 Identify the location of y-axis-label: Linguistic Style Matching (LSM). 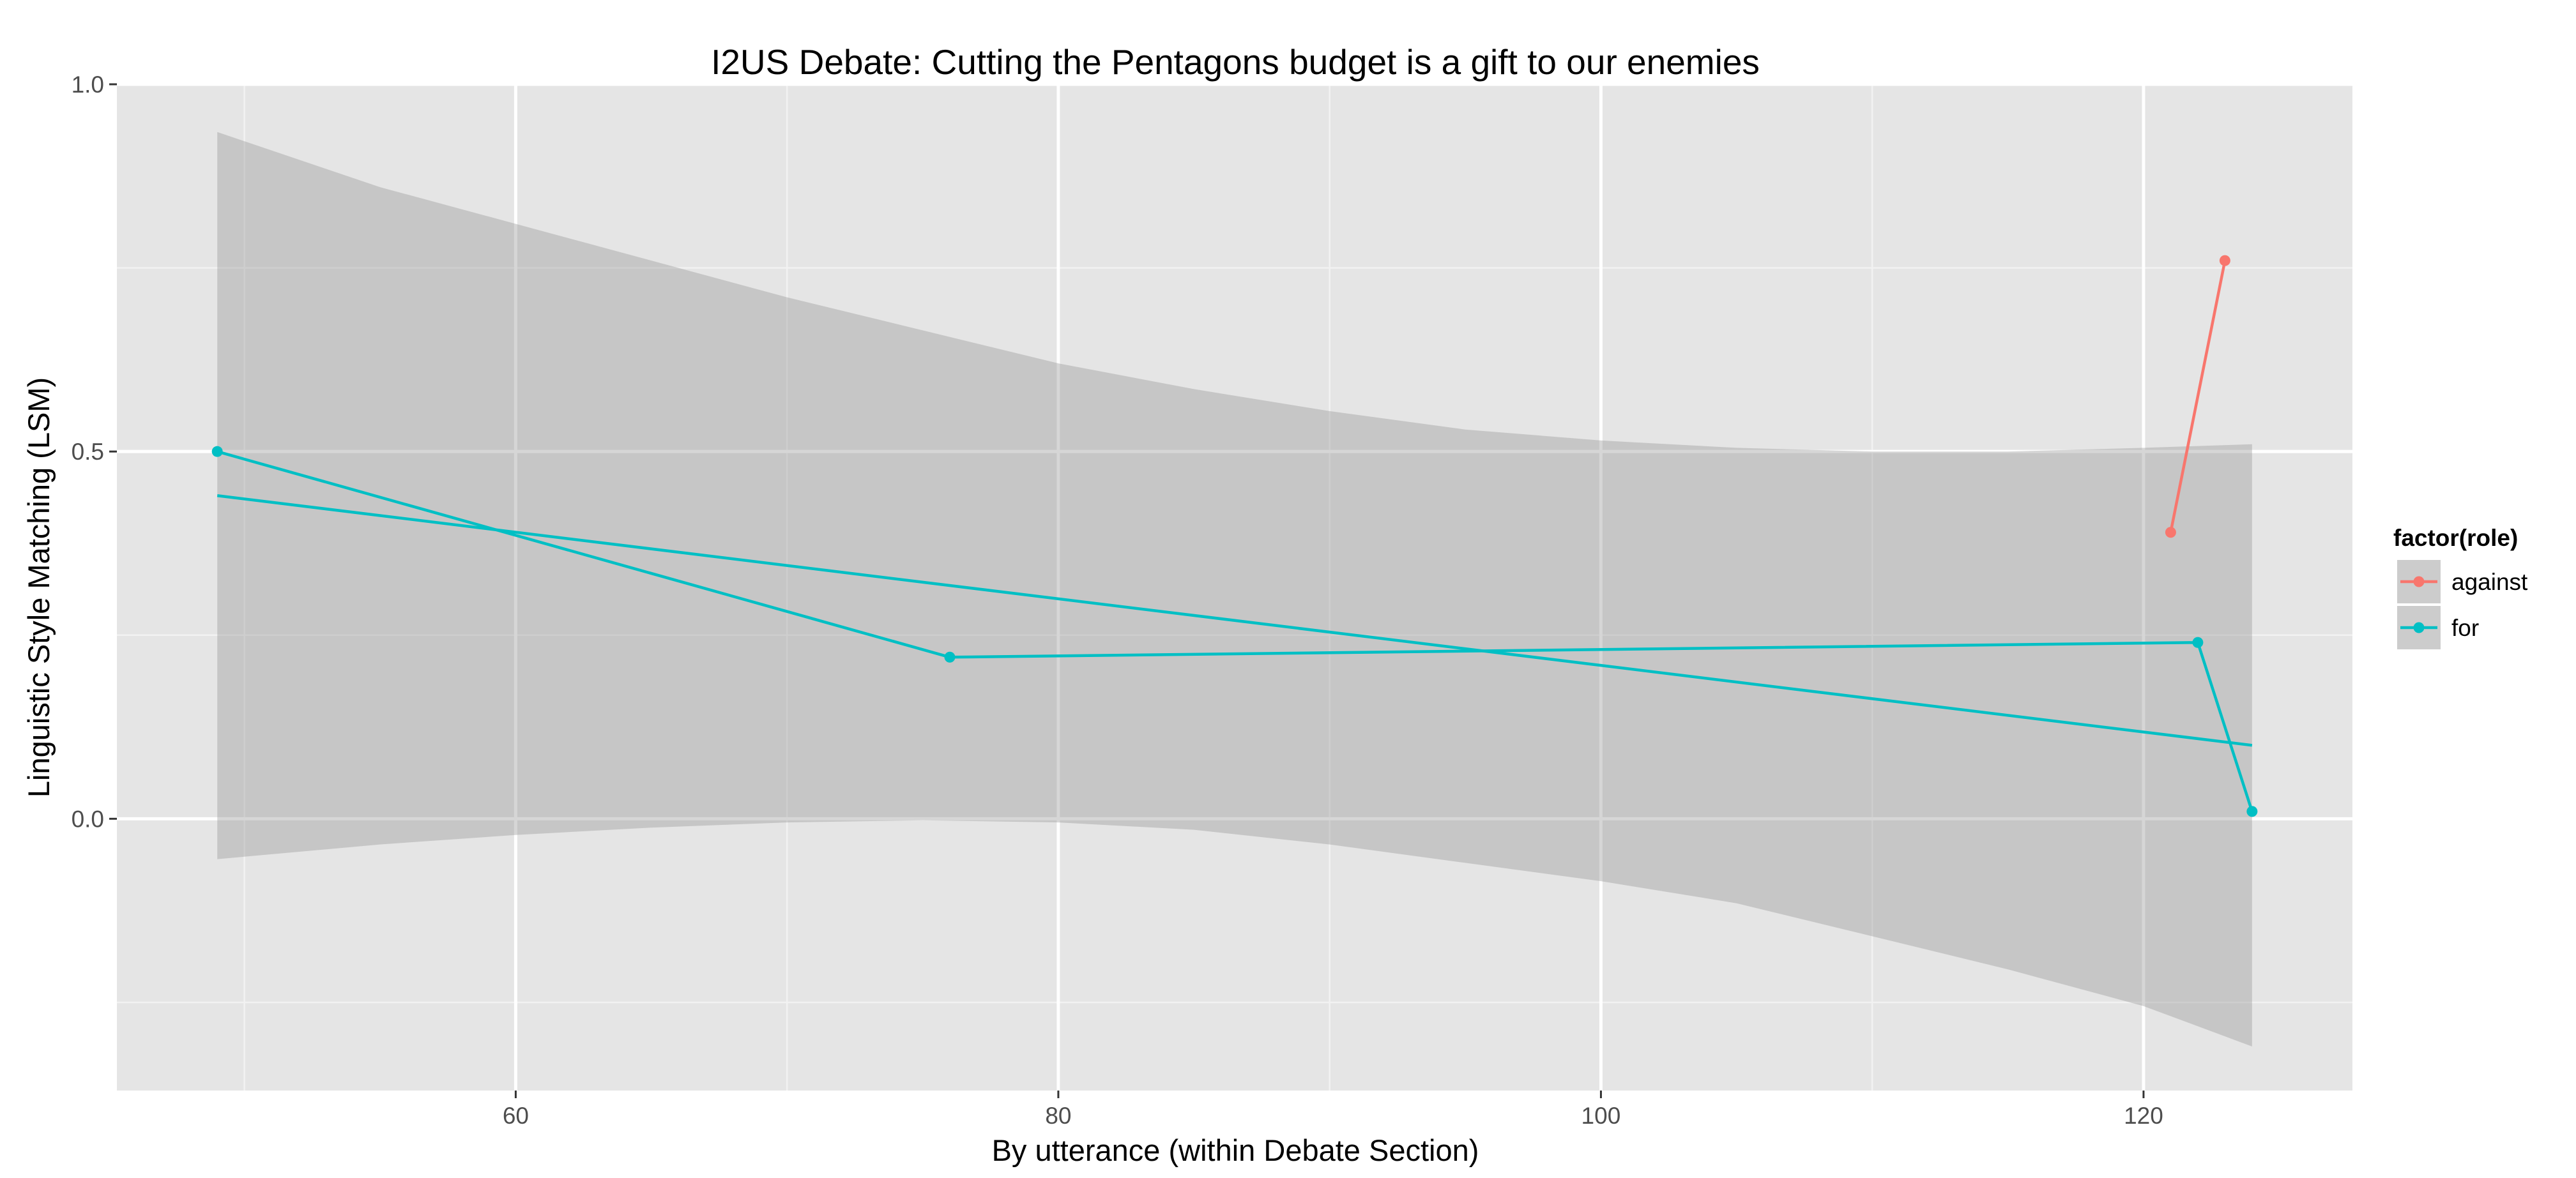
(39, 587).